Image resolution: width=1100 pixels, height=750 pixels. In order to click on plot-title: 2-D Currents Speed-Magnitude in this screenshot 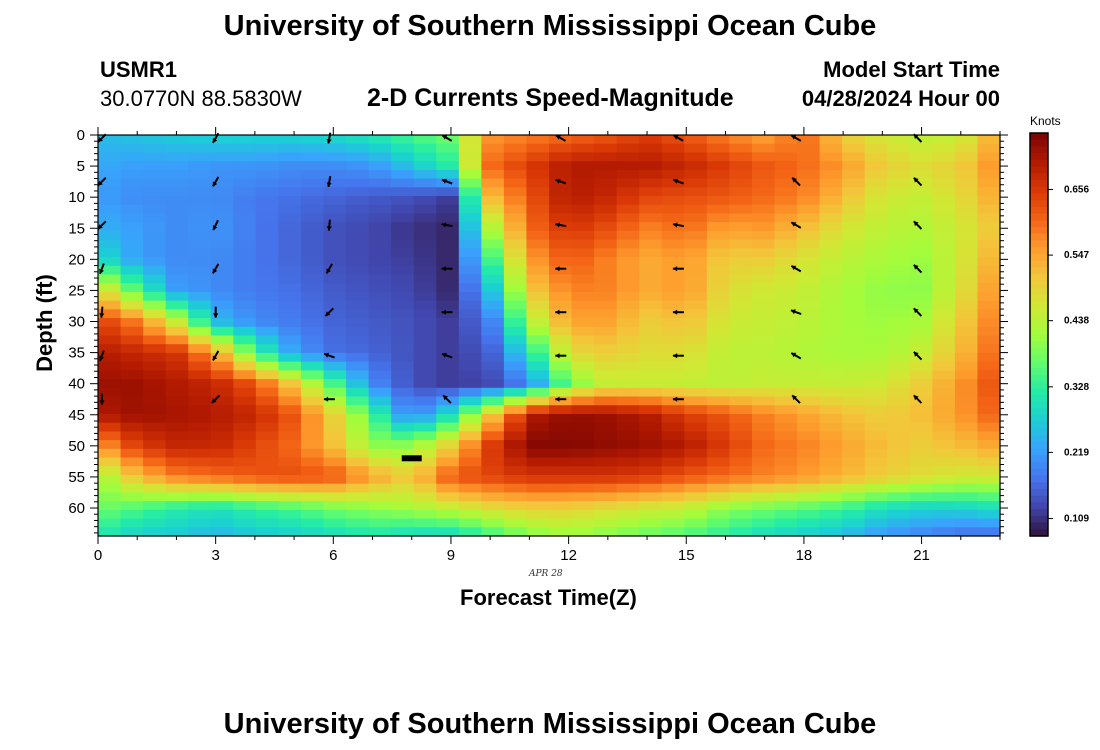, I will do `click(550, 98)`.